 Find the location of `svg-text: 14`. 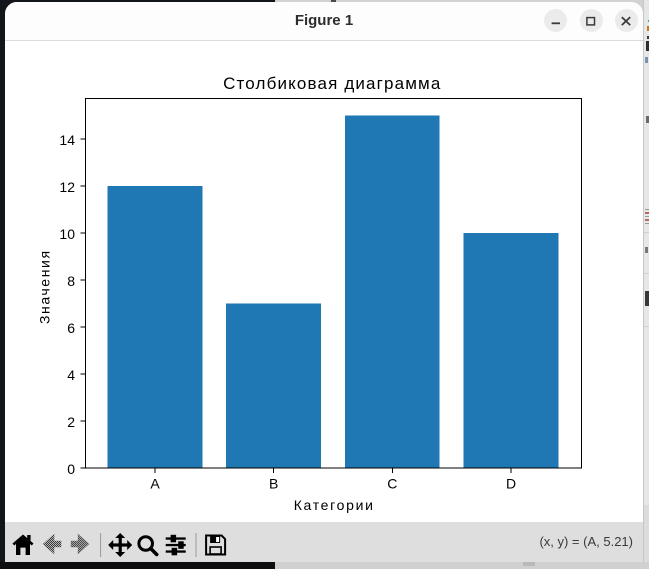

svg-text: 14 is located at coordinates (67, 140).